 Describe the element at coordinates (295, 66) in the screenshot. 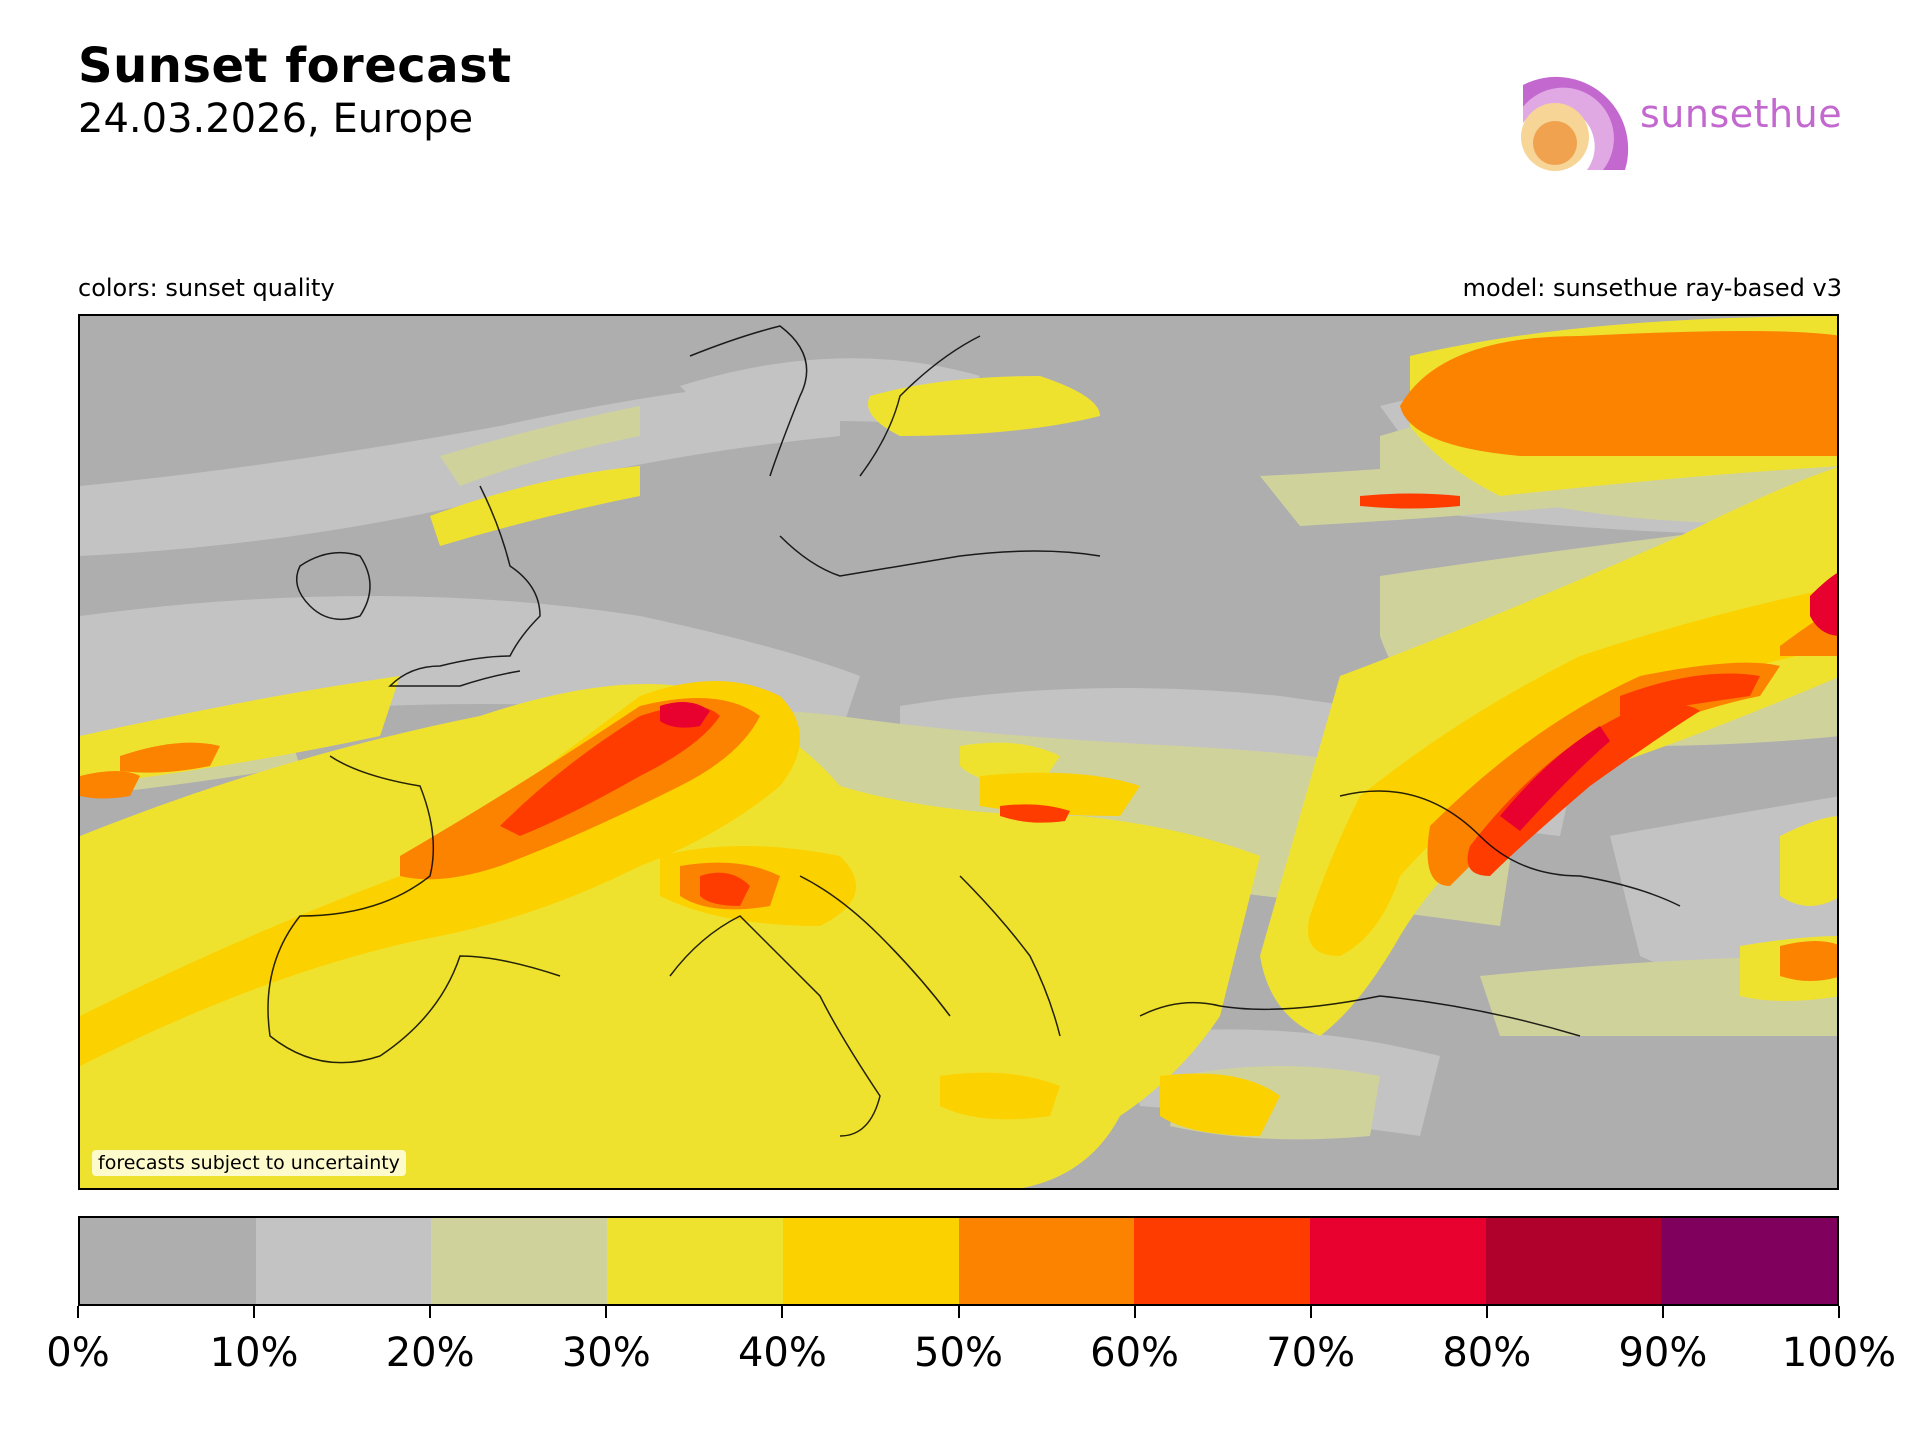

I see `page-title: Sunset forecast` at that location.